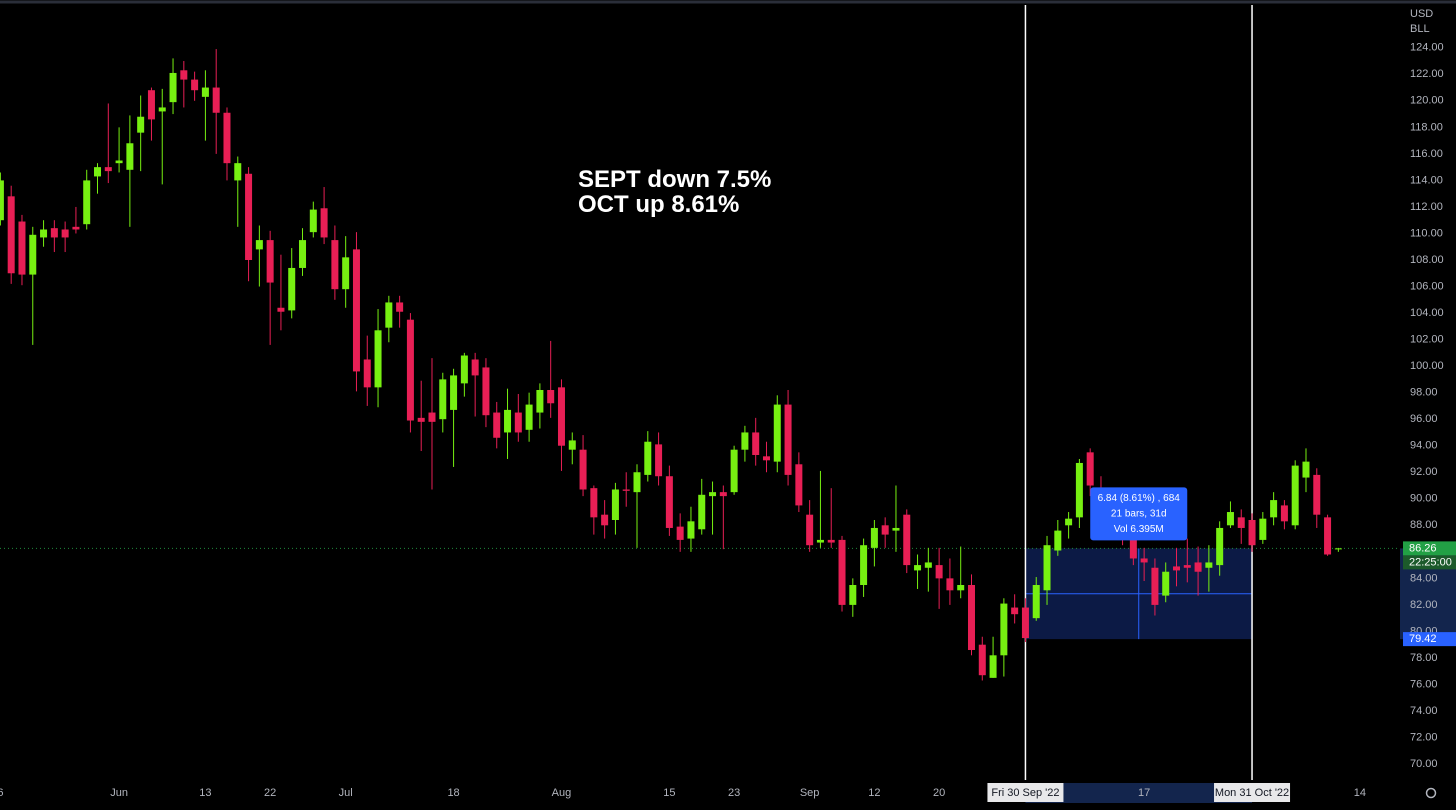 The image size is (1456, 810). I want to click on y-tick-label: 108.00, so click(1427, 260).